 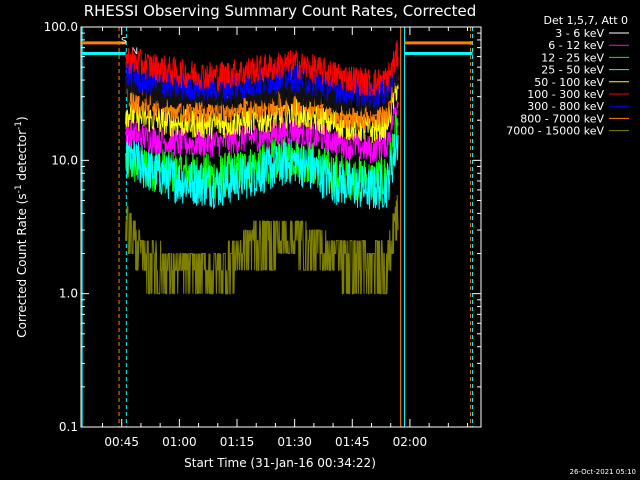 What do you see at coordinates (104, 43) in the screenshot?
I see `flag-bar-left-orange` at bounding box center [104, 43].